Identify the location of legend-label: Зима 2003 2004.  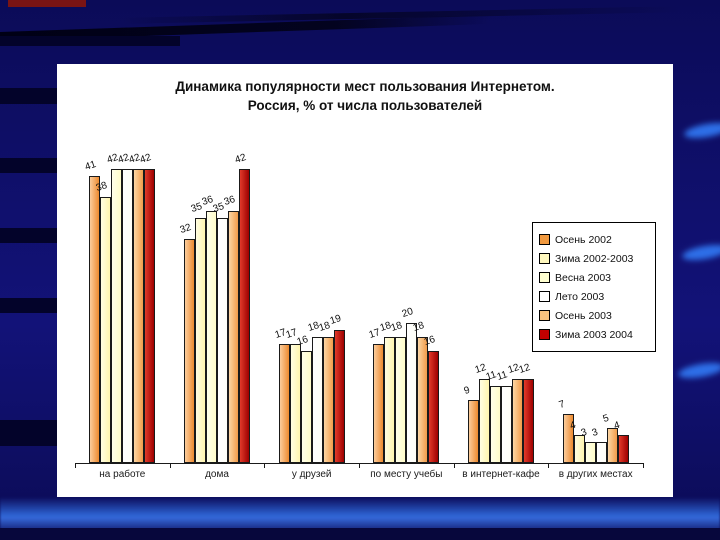
(594, 334).